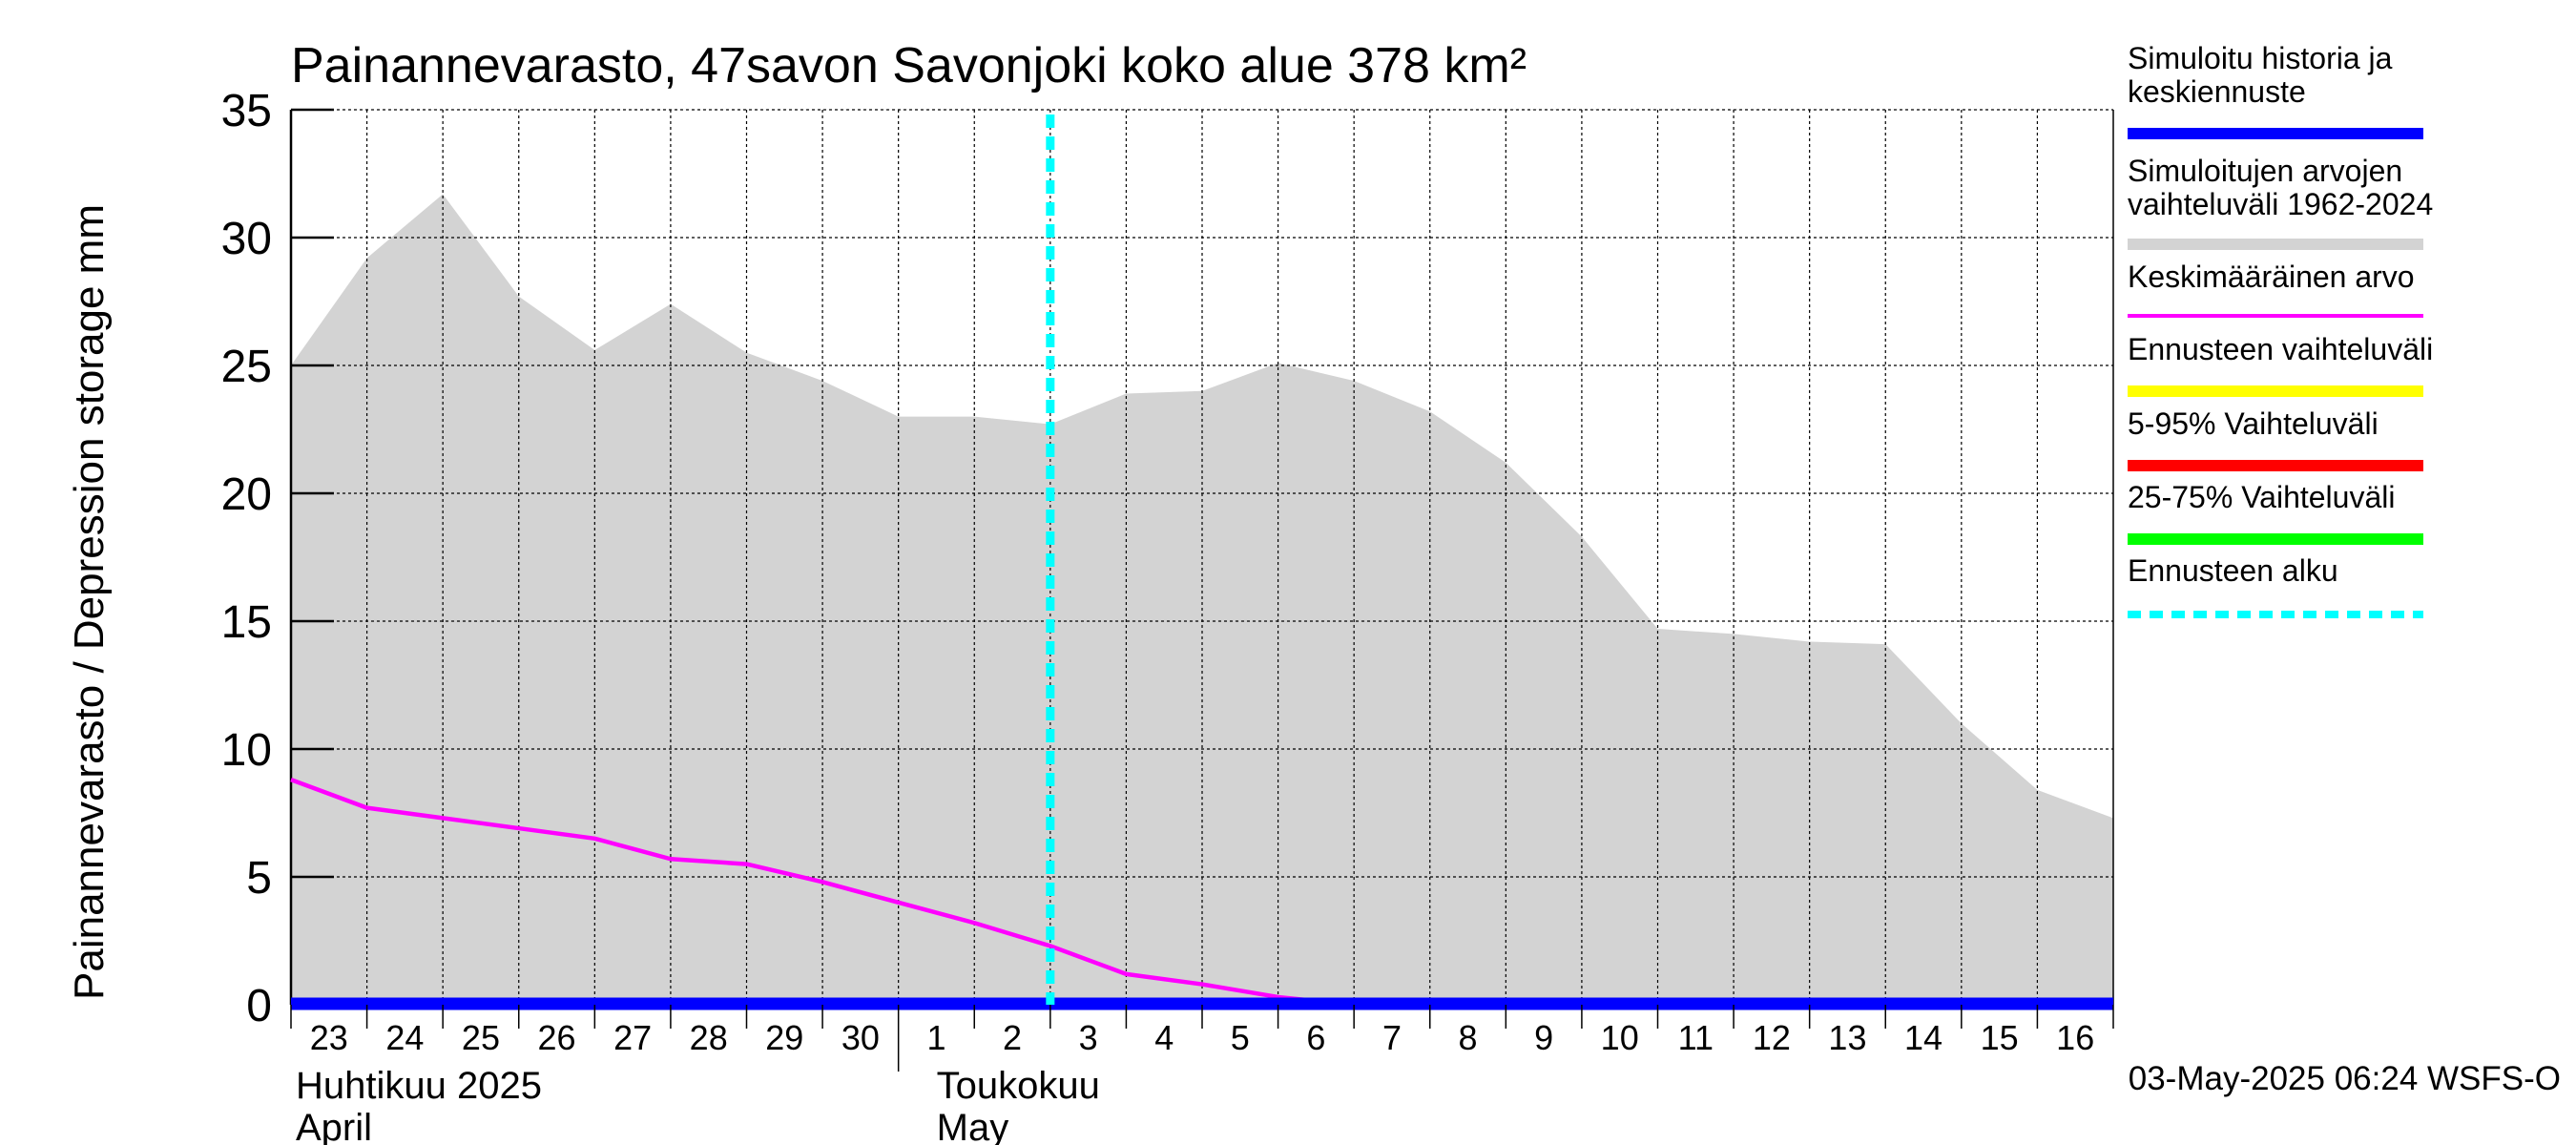 The height and width of the screenshot is (1145, 2576). I want to click on footer-timestamp: 03-May-2025 06:24 WSFS-O, so click(2345, 1078).